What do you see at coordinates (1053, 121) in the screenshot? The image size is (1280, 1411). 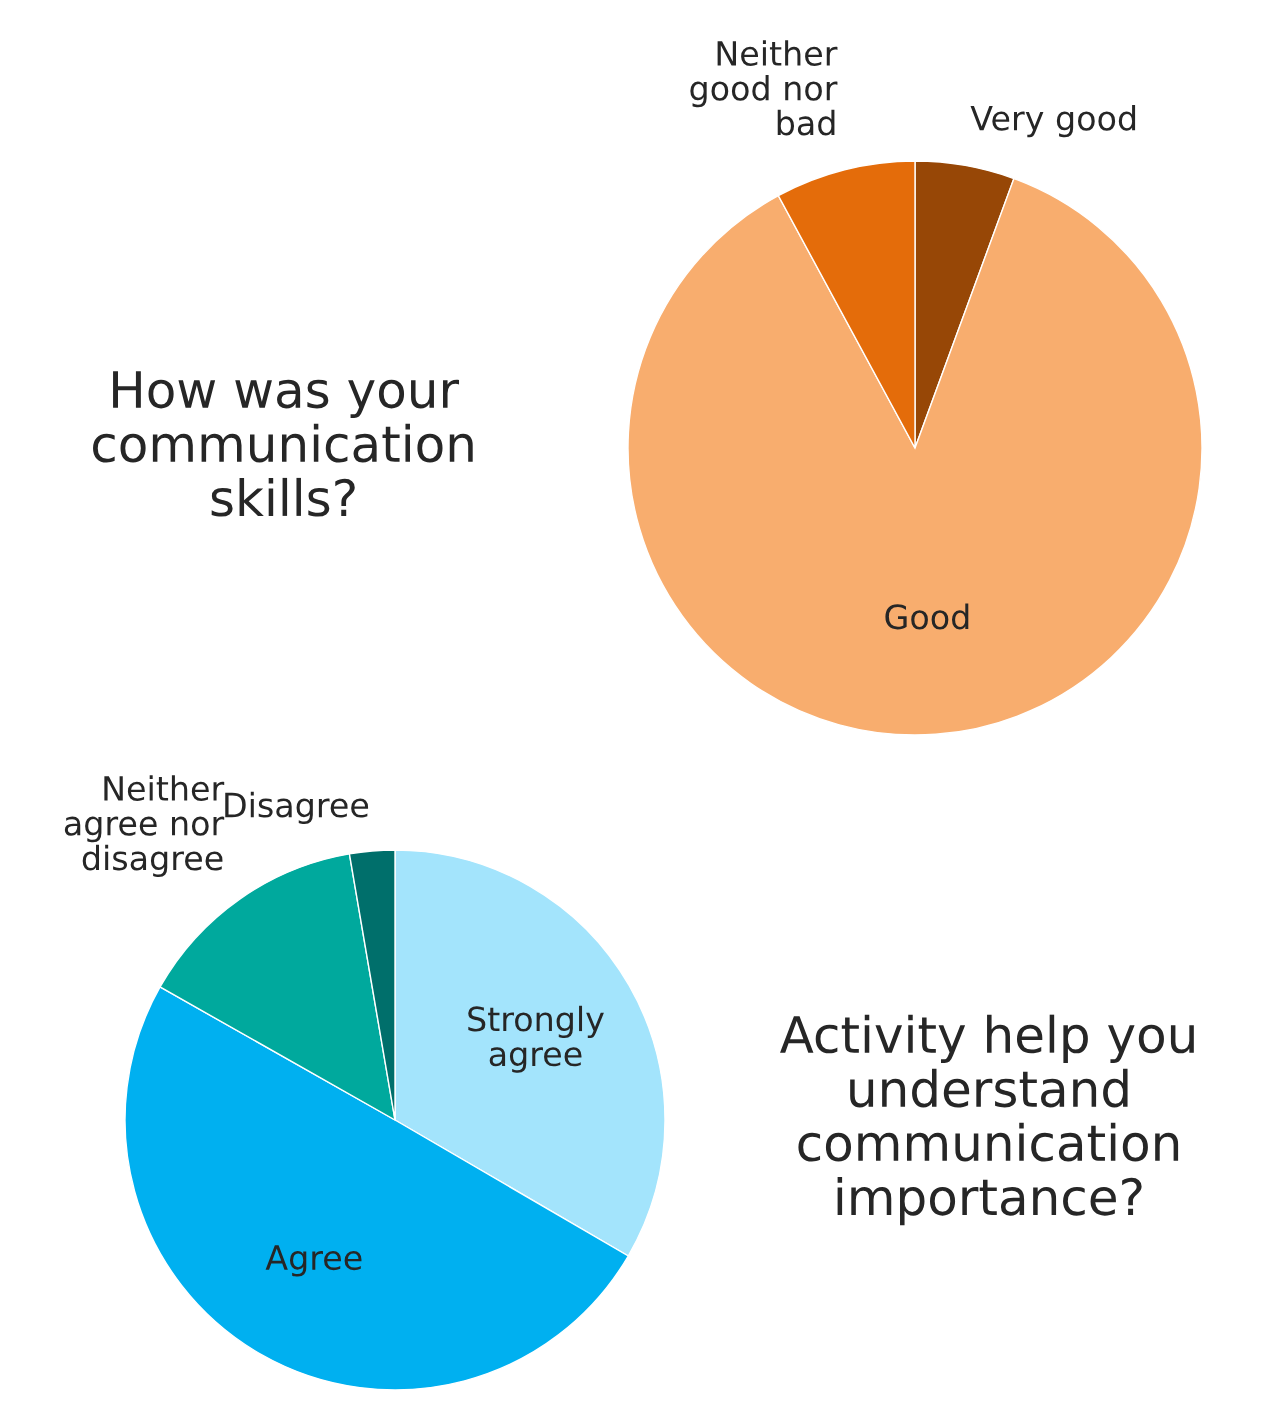 I see `slice-label: Very good` at bounding box center [1053, 121].